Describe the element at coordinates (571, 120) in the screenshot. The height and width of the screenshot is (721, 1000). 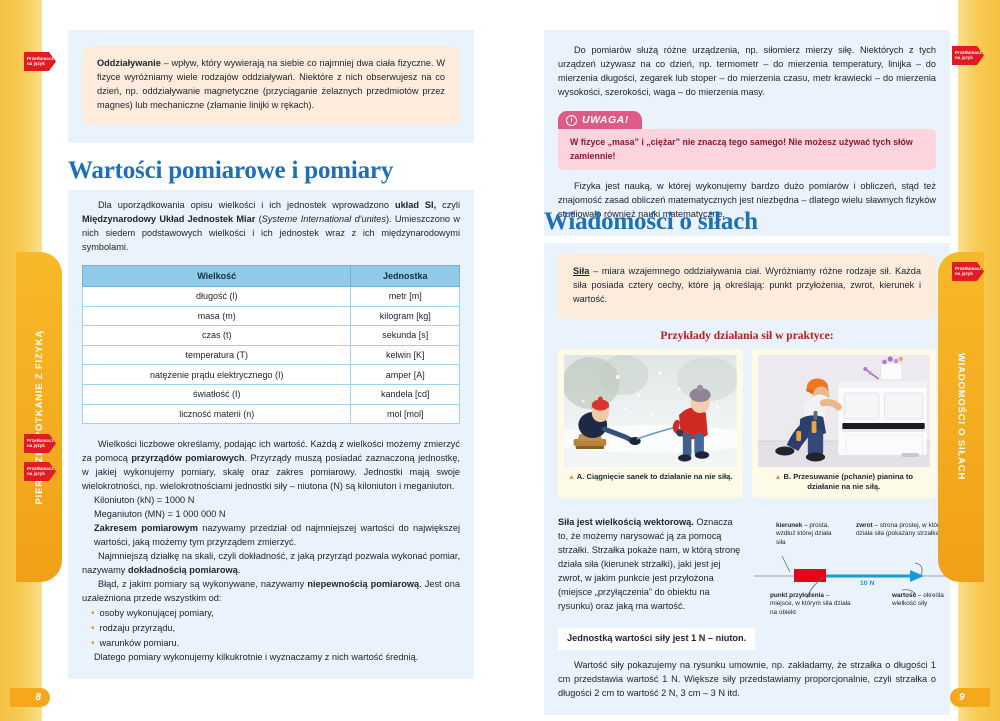
I see `lightbulb-icon: i` at that location.